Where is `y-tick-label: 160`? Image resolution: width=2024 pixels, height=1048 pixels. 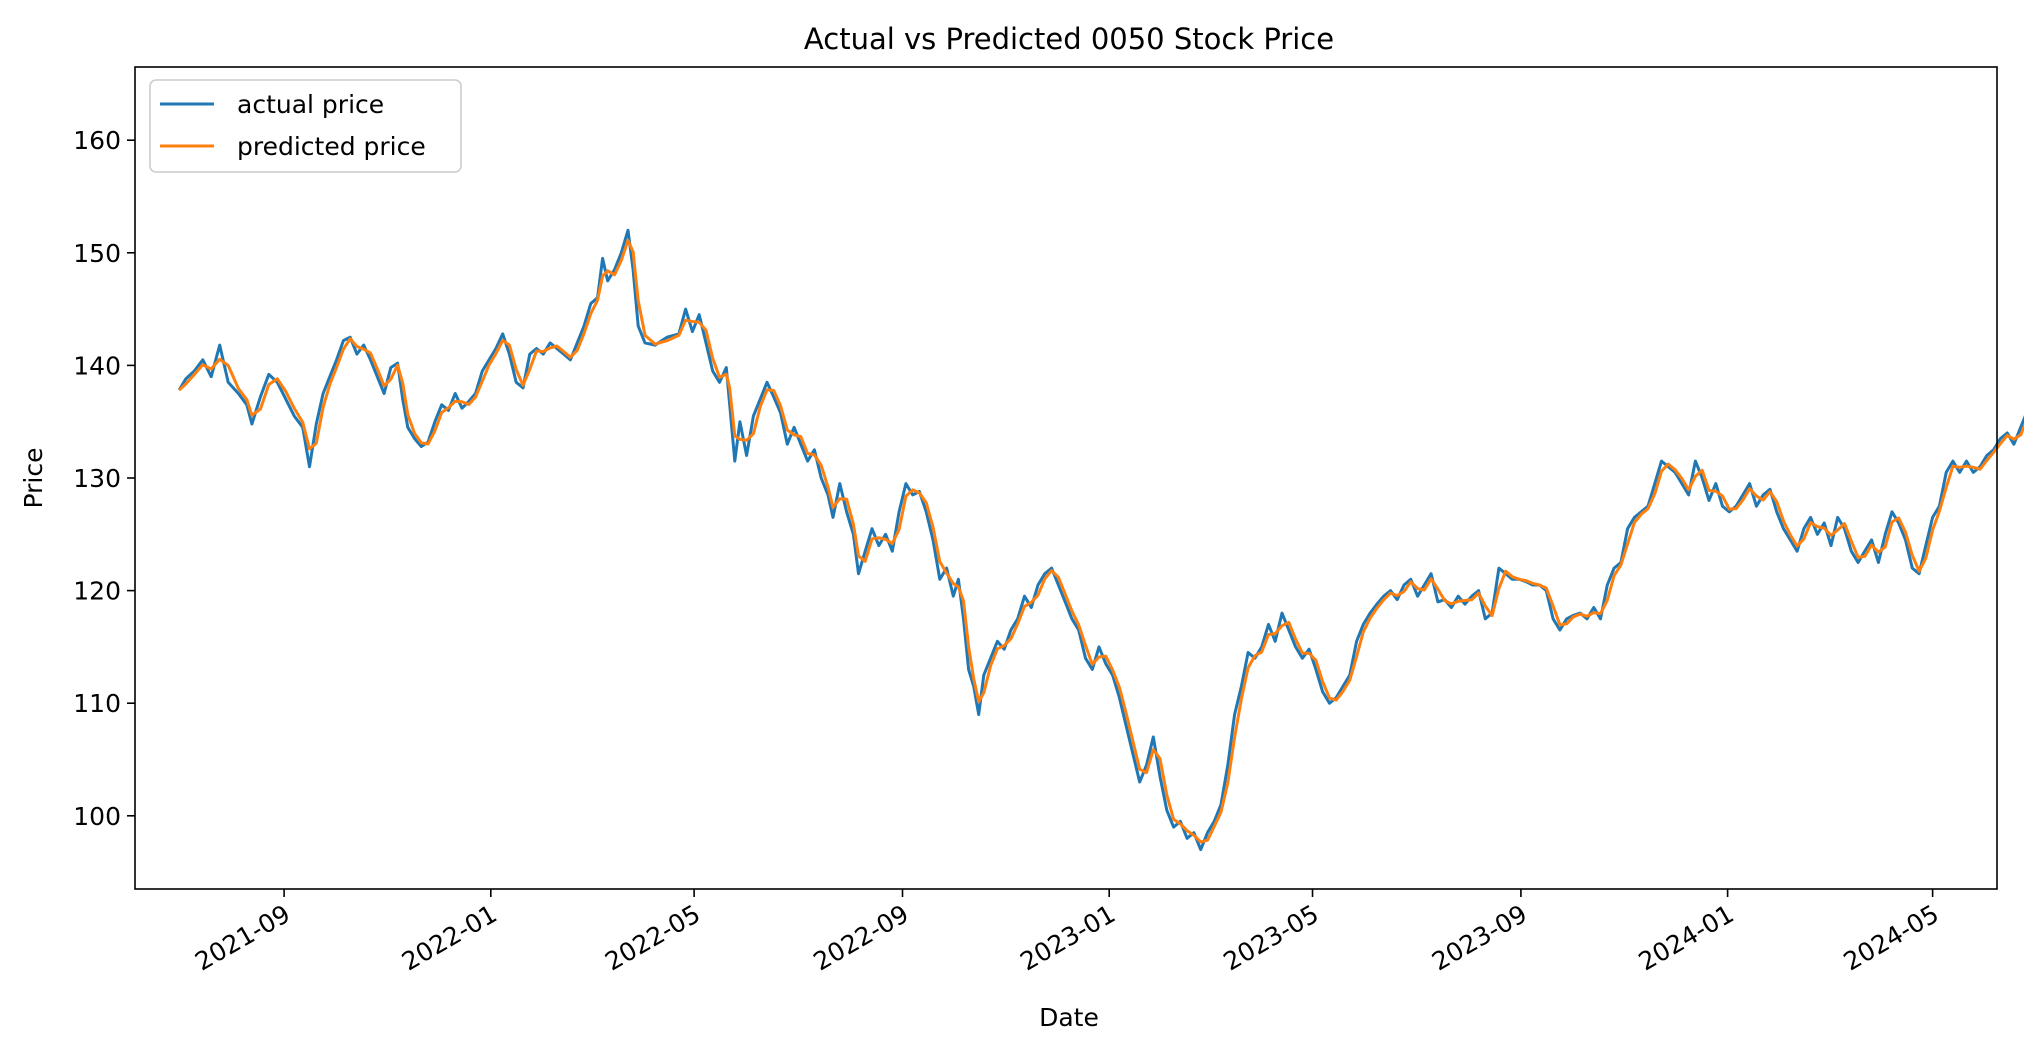
y-tick-label: 160 is located at coordinates (97, 140).